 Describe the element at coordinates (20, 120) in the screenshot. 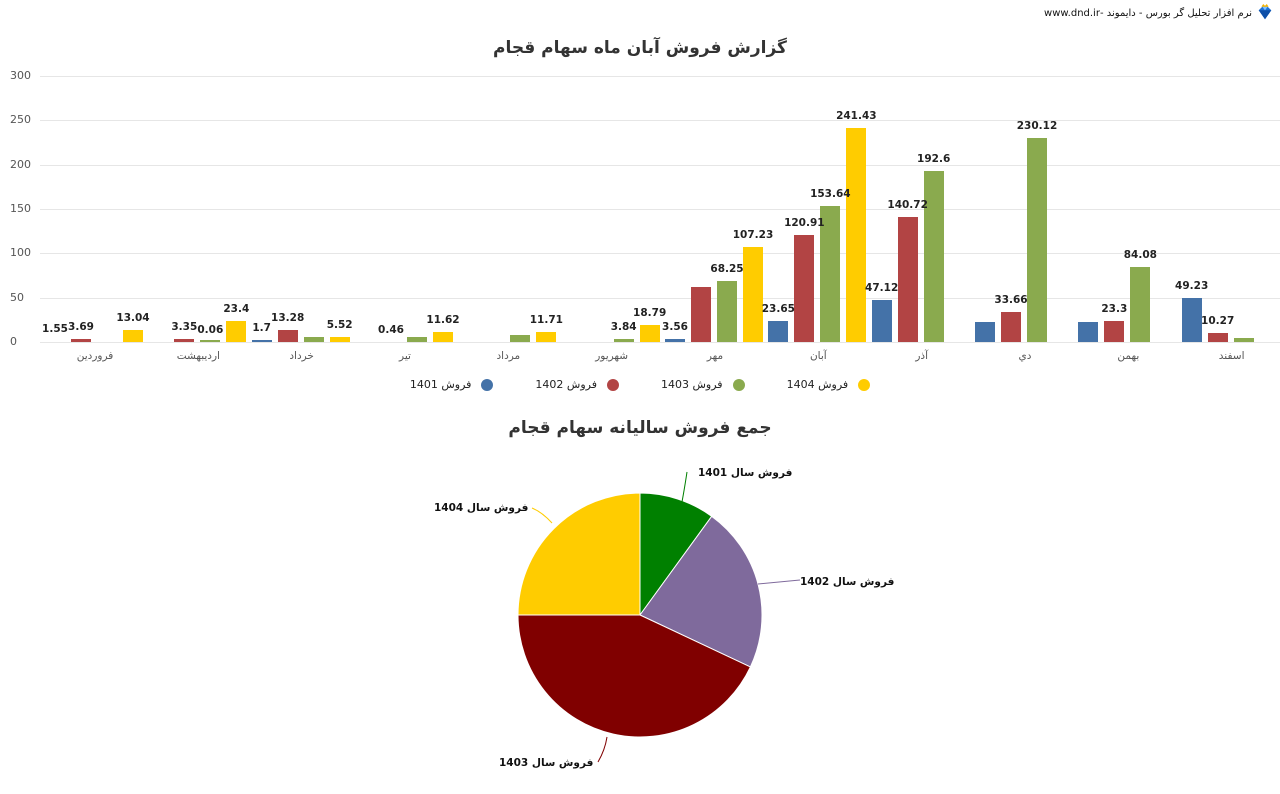

I see `y-tick-label: 250` at that location.